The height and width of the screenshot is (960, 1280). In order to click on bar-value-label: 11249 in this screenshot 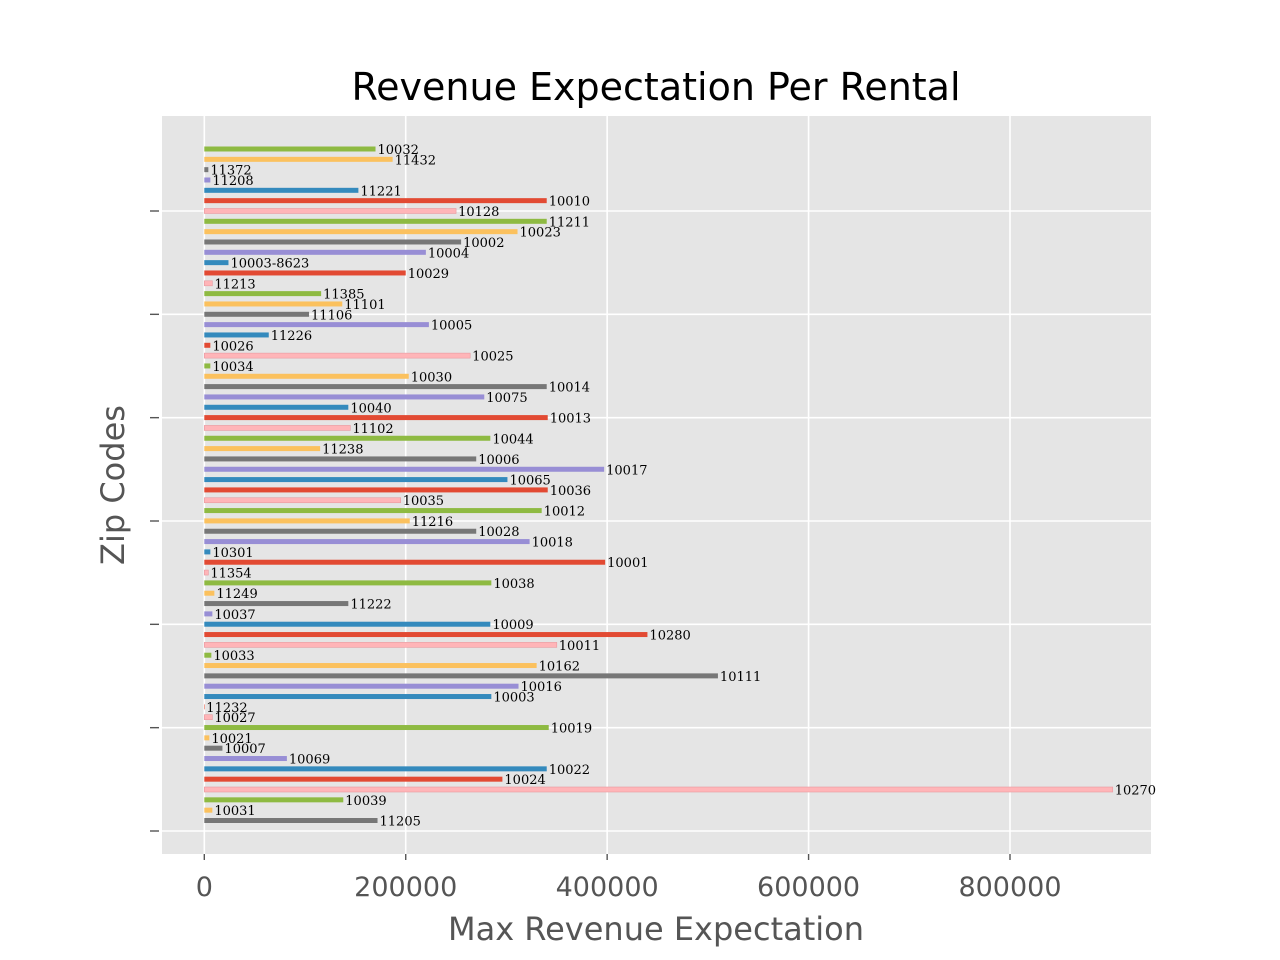, I will do `click(236, 594)`.